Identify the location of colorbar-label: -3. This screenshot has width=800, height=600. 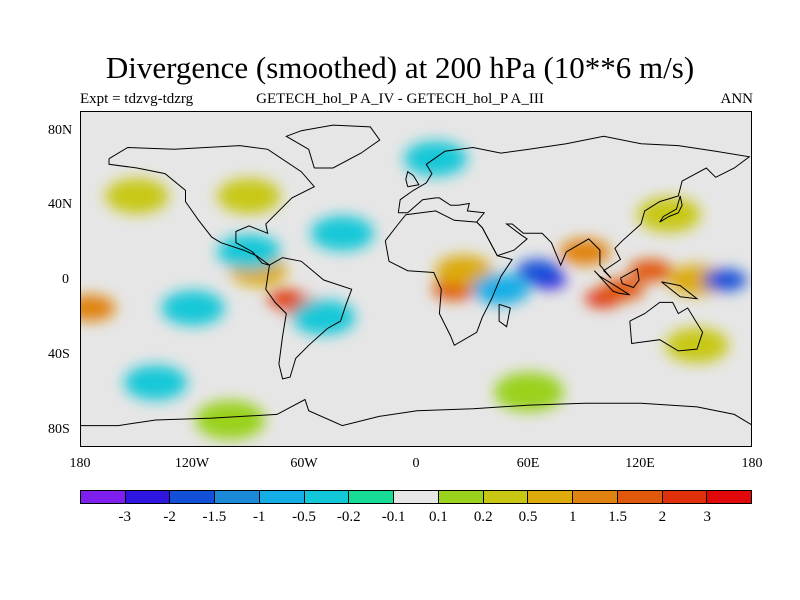
(125, 517).